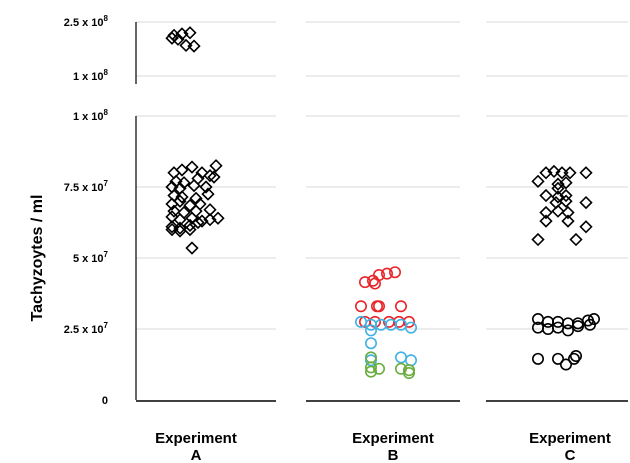 The image size is (630, 463). What do you see at coordinates (91, 115) in the screenshot?
I see `y-tick-lower: 1 x 10⁸` at bounding box center [91, 115].